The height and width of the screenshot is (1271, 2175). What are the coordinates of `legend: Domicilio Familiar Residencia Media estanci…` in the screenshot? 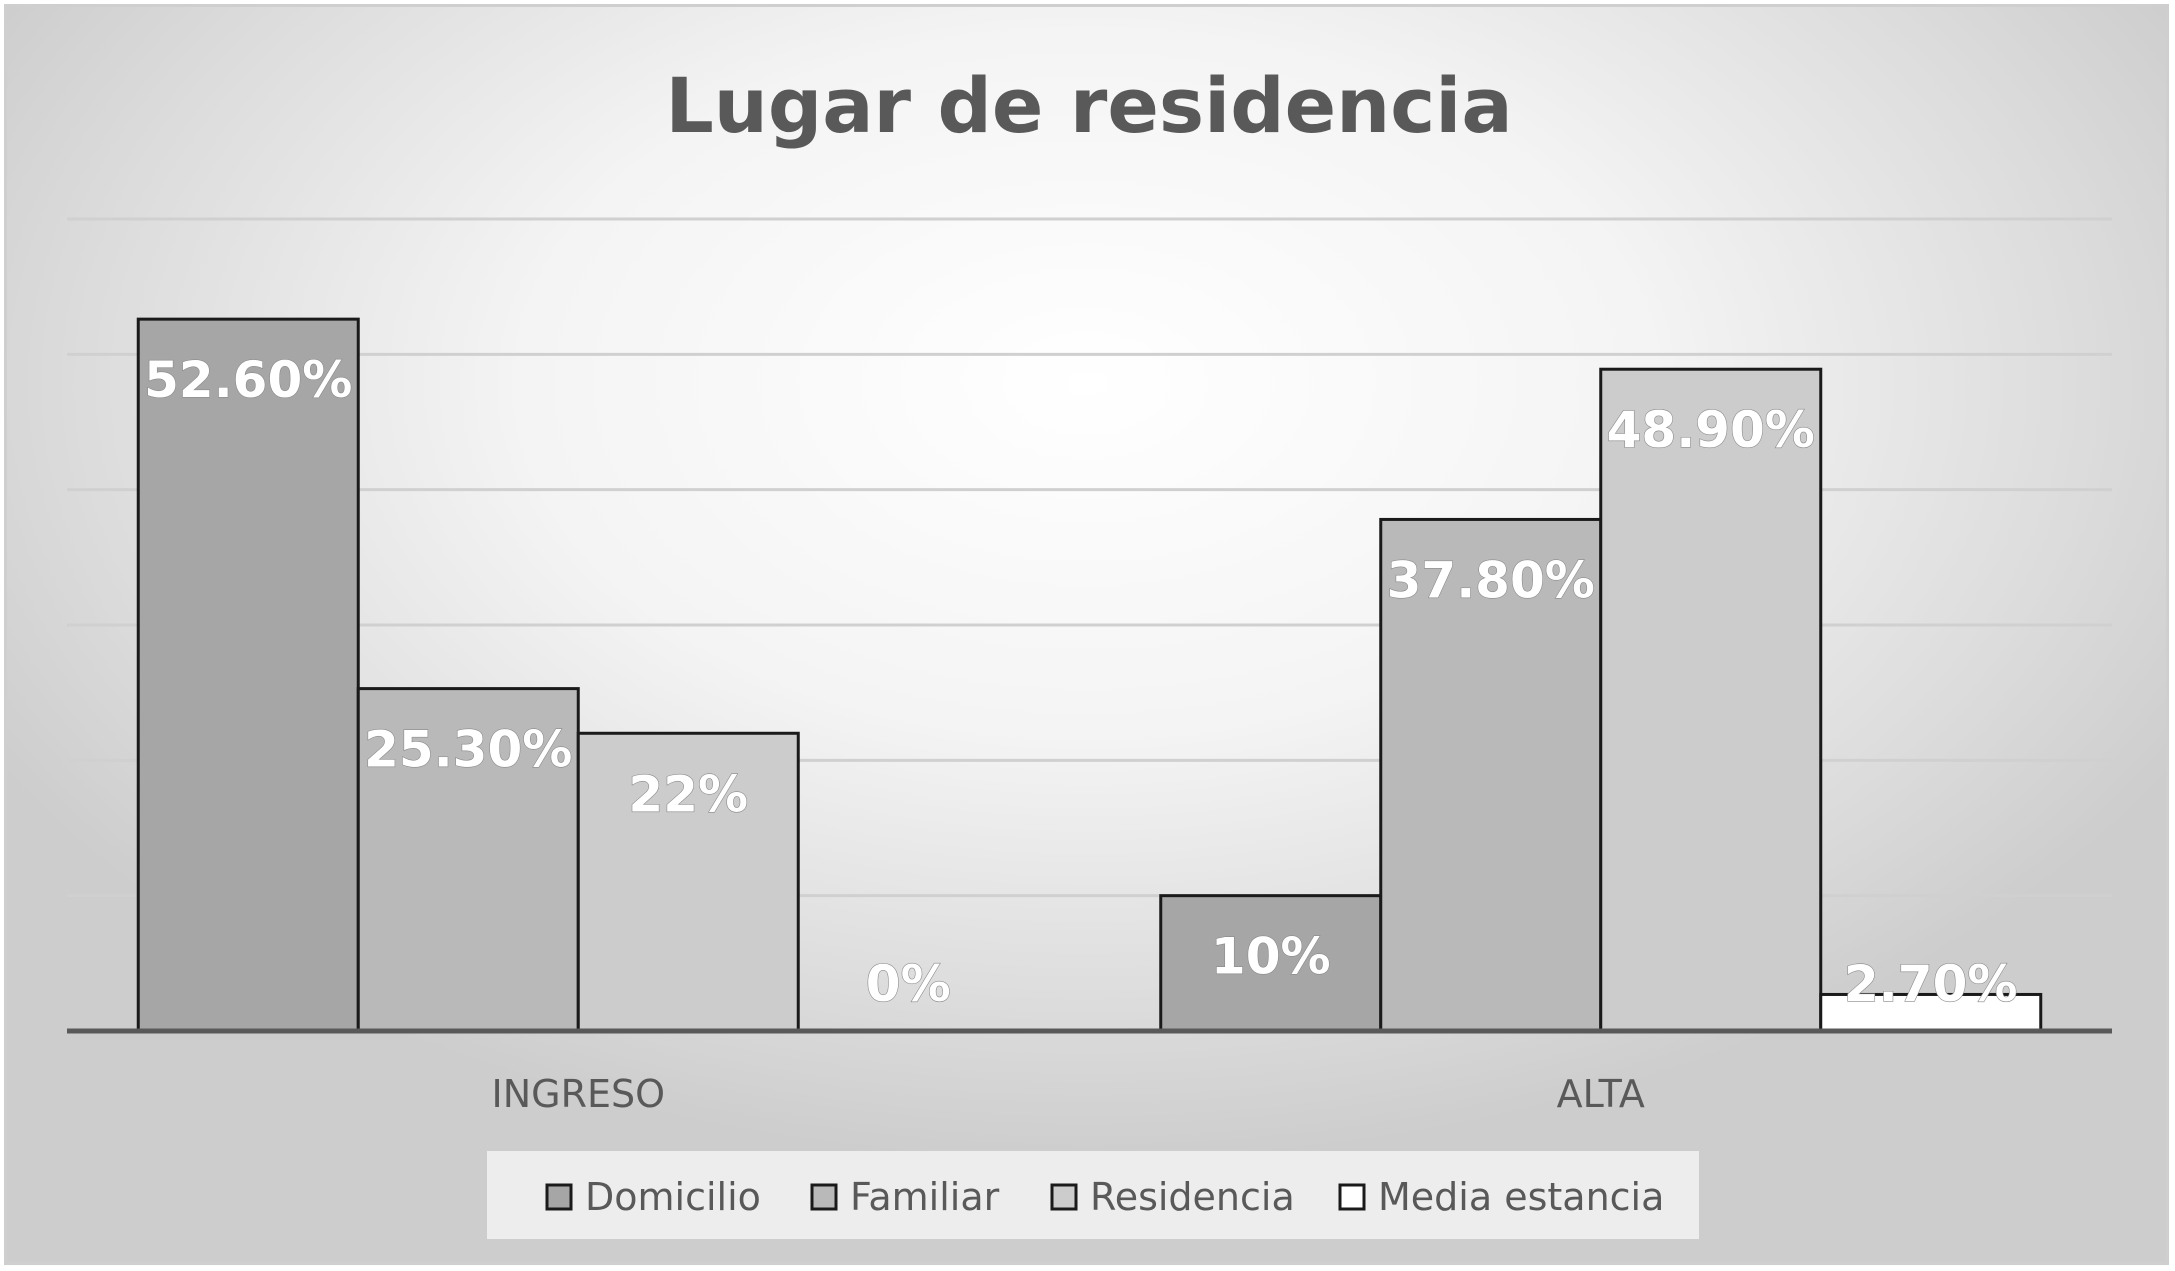 It's located at (1093, 1195).